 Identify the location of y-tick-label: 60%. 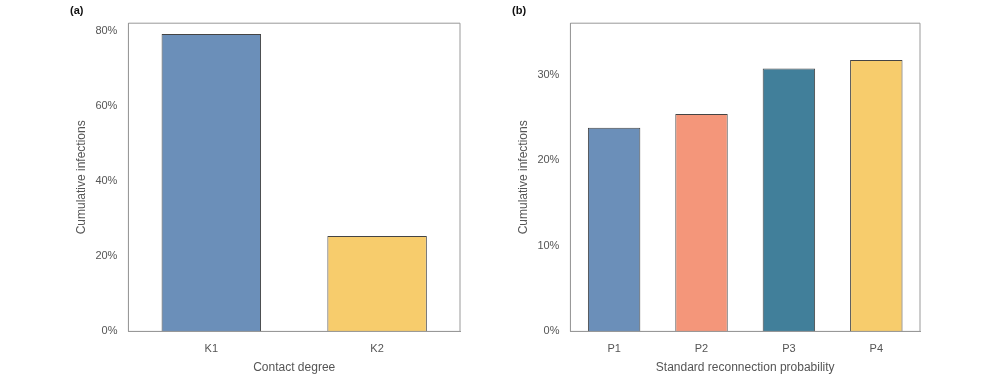
(106, 104).